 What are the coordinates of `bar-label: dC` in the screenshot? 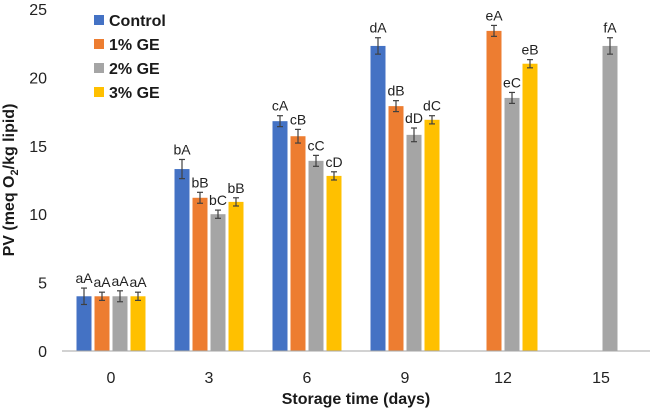 It's located at (432, 106).